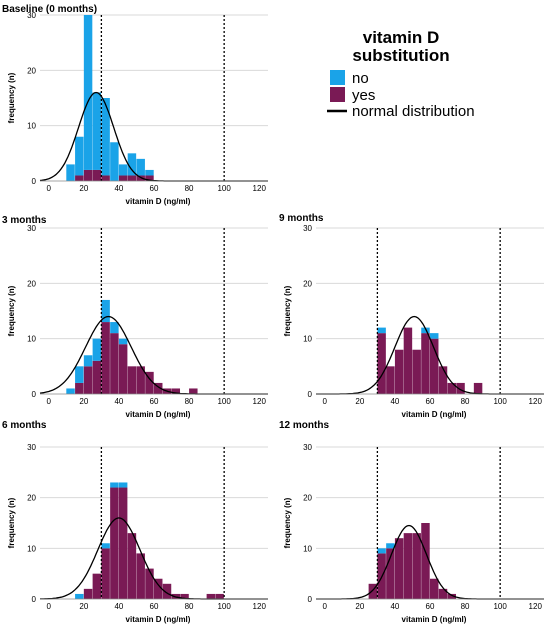 The width and height of the screenshot is (550, 628). What do you see at coordinates (153, 355) in the screenshot?
I see `normal-distribution-curve` at bounding box center [153, 355].